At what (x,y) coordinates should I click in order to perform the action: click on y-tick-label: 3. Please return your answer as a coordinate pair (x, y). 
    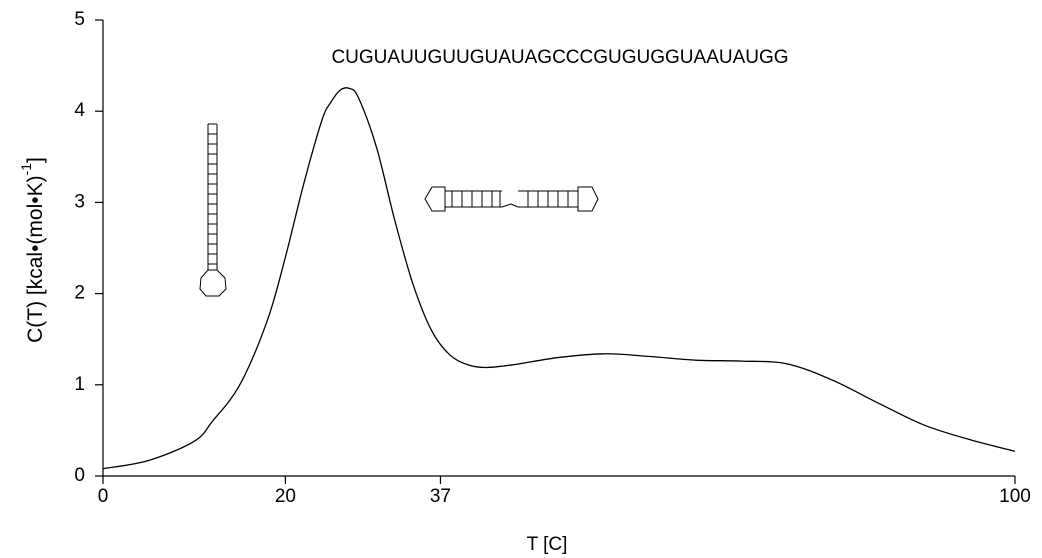
    Looking at the image, I should click on (79, 201).